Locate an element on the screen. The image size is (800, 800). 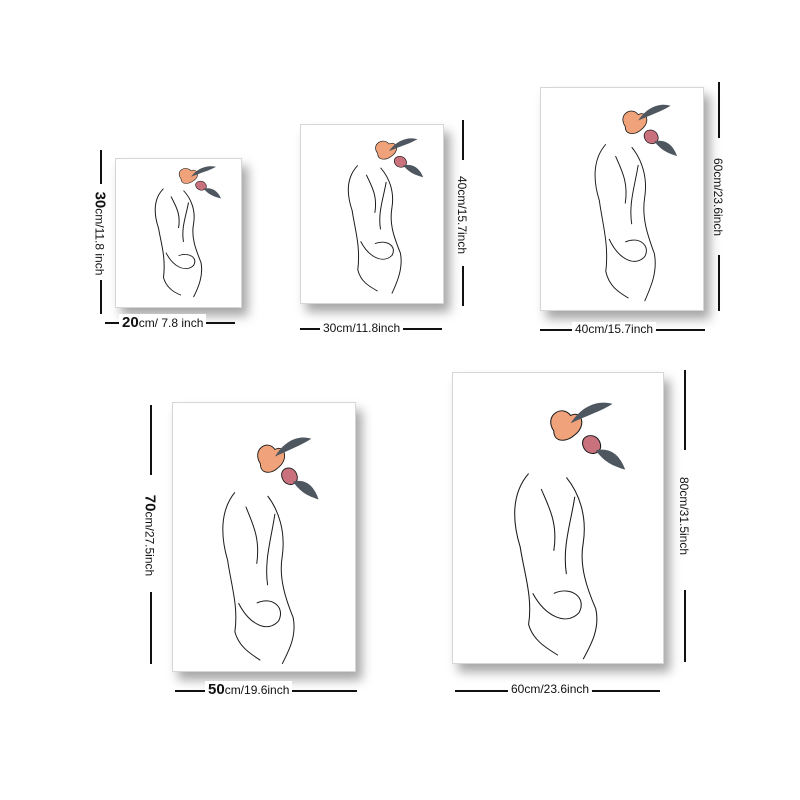
print-30x40 is located at coordinates (372, 214).